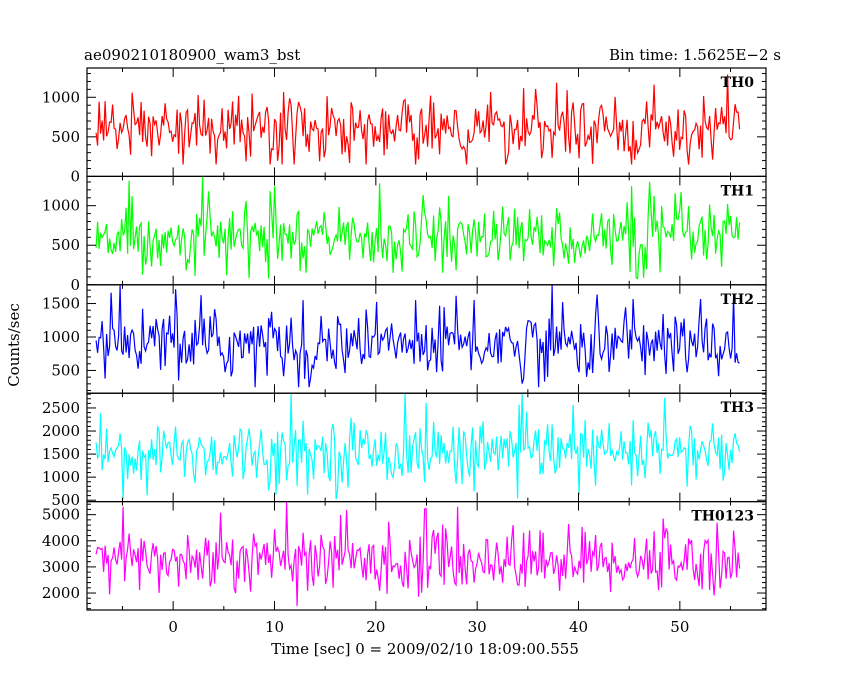 The image size is (850, 685). Describe the element at coordinates (737, 300) in the screenshot. I see `series-label-th2: TH2` at that location.